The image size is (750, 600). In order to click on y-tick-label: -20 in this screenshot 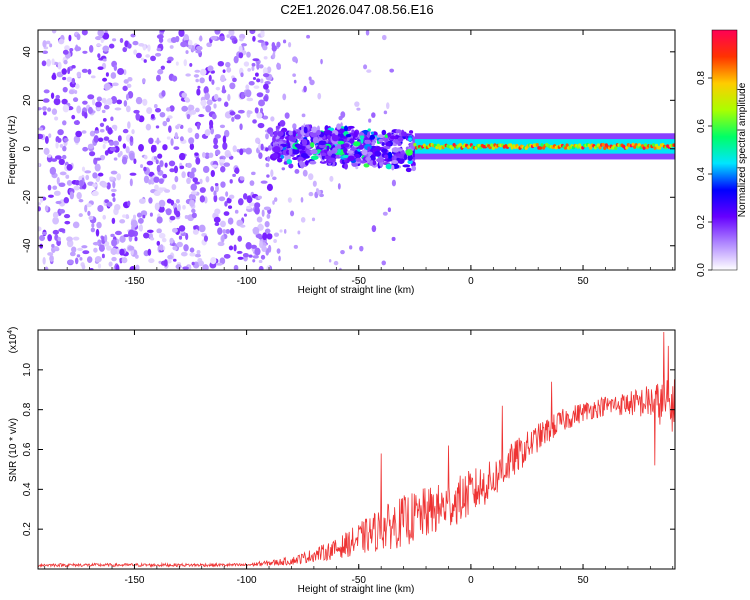, I will do `click(27, 197)`.